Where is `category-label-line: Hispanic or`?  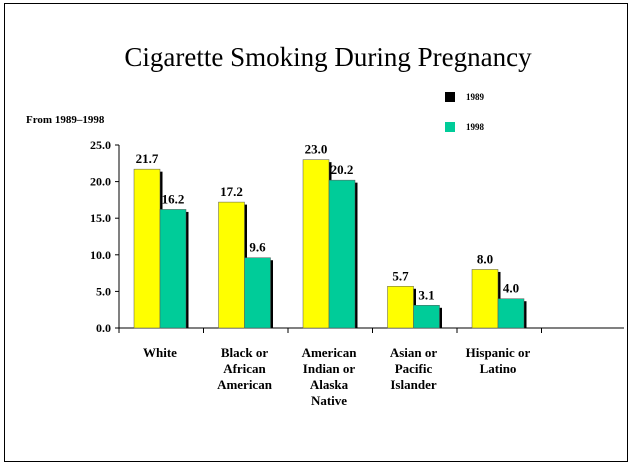
category-label-line: Hispanic or is located at coordinates (498, 352).